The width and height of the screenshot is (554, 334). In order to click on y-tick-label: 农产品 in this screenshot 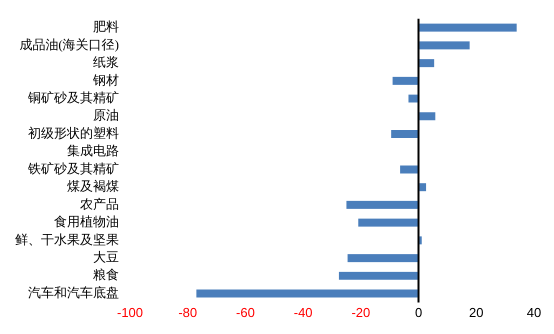, I will do `click(99, 204)`.